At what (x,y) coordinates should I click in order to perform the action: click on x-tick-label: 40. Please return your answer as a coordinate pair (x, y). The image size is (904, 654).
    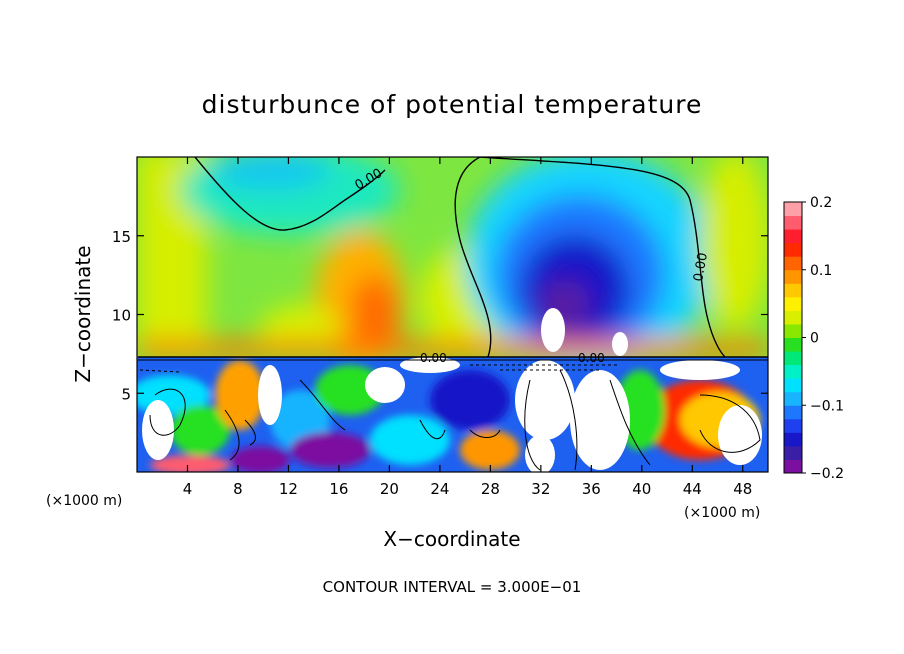
    Looking at the image, I should click on (641, 489).